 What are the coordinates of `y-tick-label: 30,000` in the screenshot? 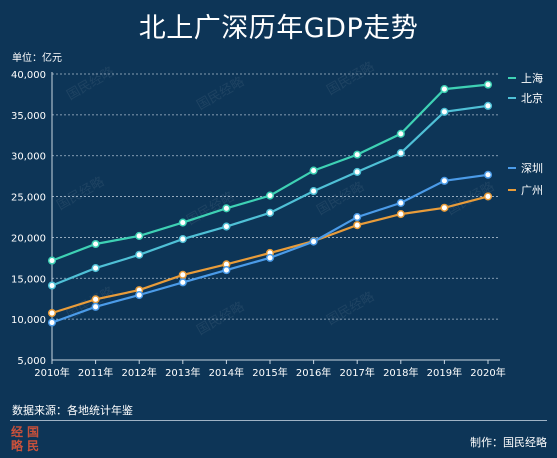 It's located at (28, 157).